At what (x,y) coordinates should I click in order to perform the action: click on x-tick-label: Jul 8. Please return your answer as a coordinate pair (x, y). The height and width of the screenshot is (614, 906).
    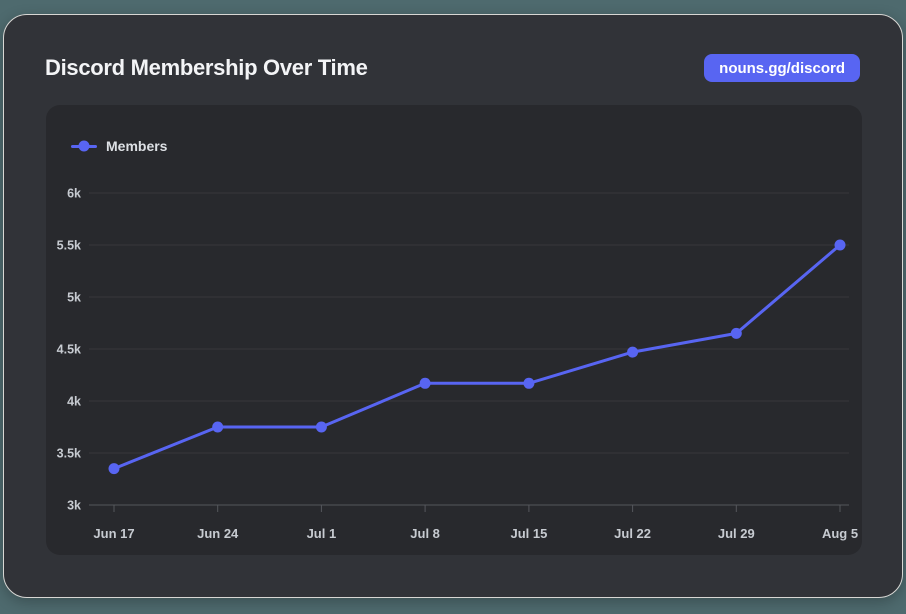
    Looking at the image, I should click on (425, 533).